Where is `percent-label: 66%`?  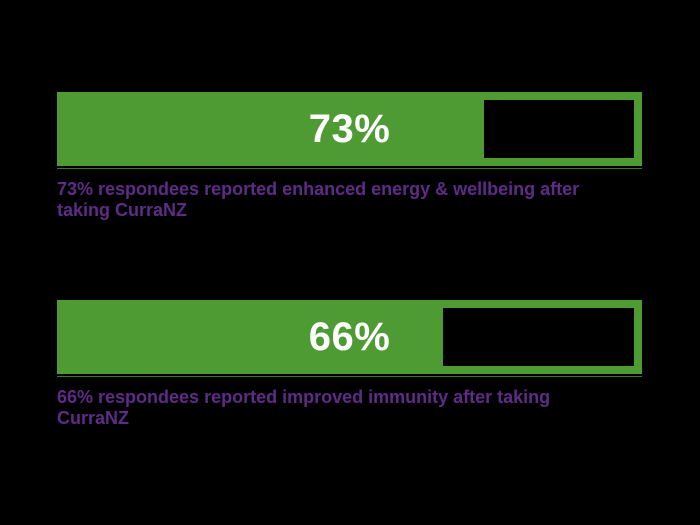
percent-label: 66% is located at coordinates (349, 336).